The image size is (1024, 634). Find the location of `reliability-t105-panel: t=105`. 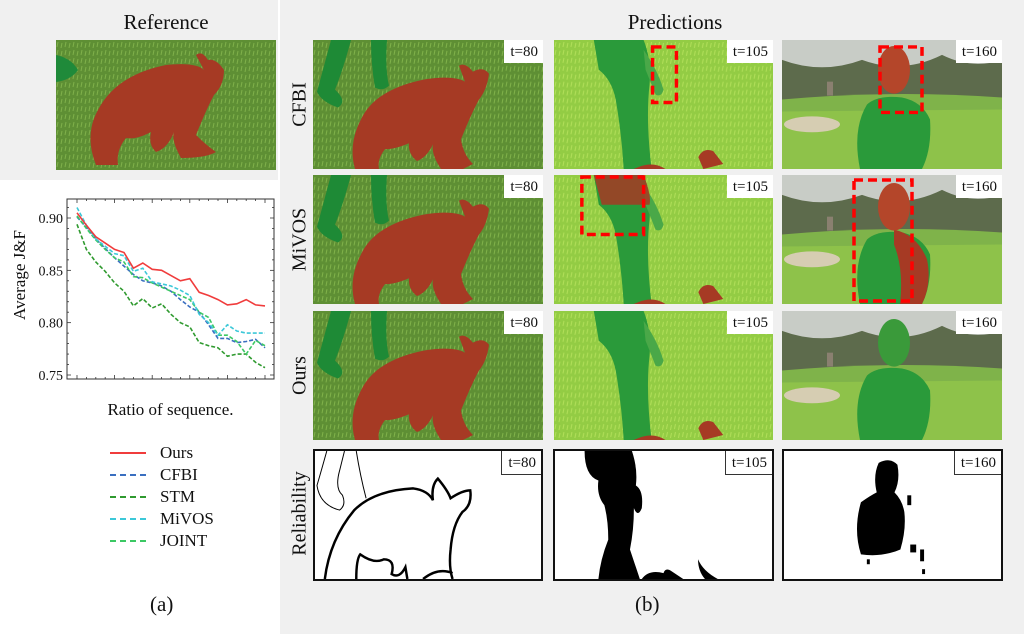

reliability-t105-panel: t=105 is located at coordinates (663, 515).